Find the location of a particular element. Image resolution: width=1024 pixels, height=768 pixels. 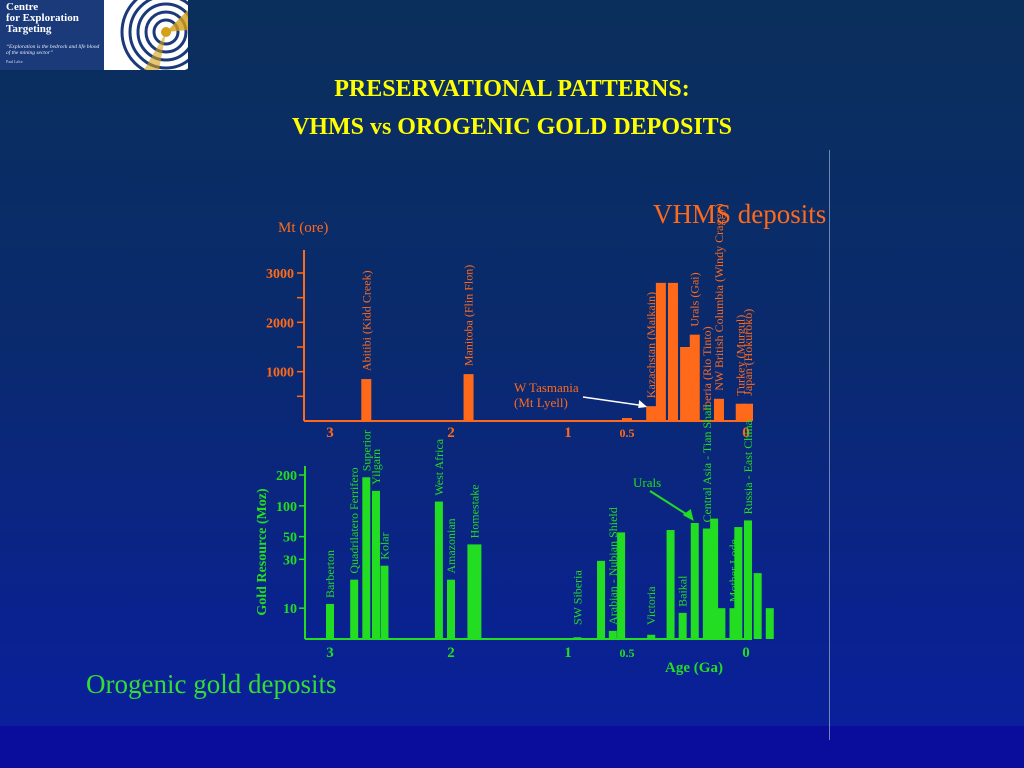

gold-annotation-label: Urals is located at coordinates (647, 482).